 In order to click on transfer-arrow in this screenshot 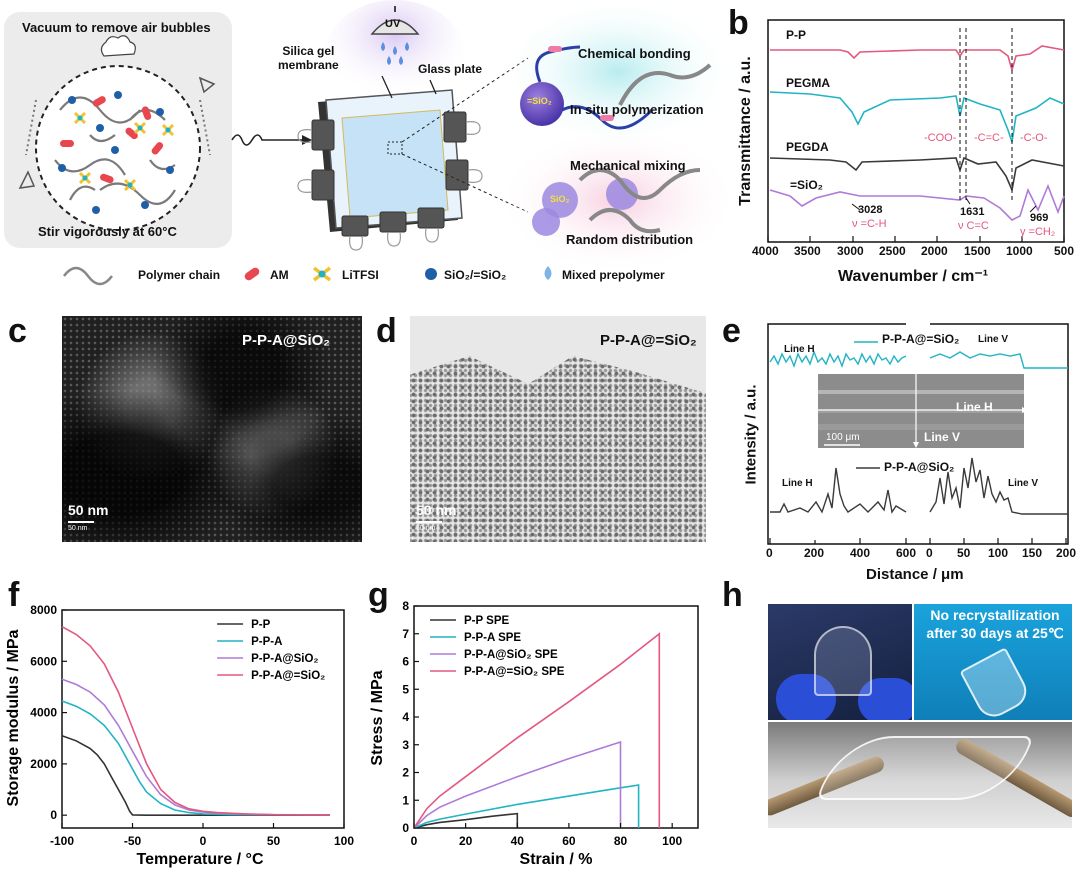, I will do `click(266, 140)`.